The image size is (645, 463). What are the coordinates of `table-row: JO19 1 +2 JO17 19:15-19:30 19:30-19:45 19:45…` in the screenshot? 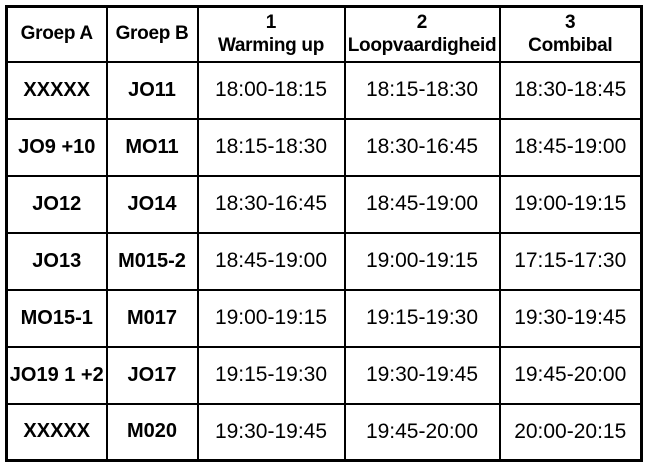 It's located at (324, 375).